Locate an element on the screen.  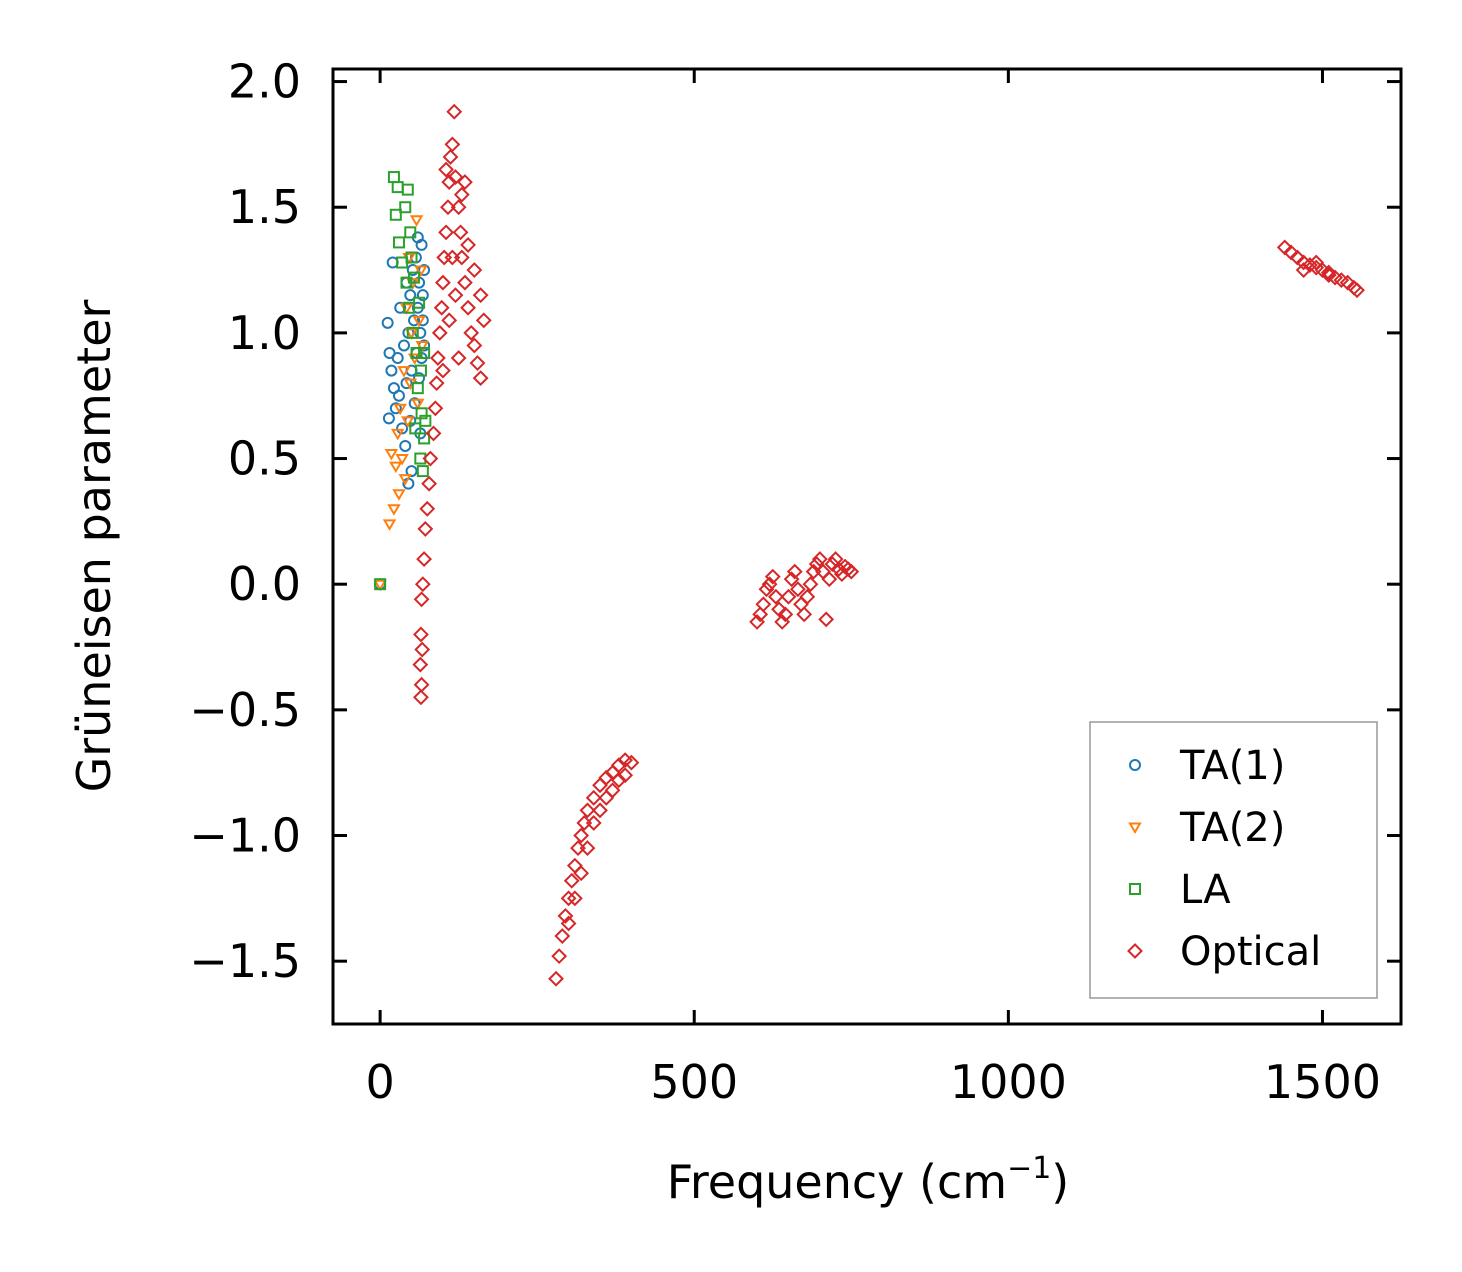
y-tick-label: 2.0 is located at coordinates (264, 82).